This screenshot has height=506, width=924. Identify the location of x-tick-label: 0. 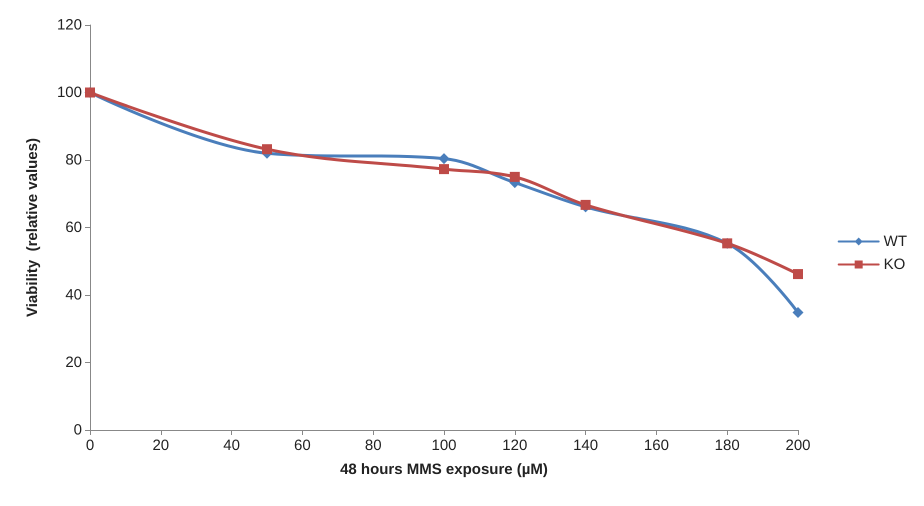
(90, 445).